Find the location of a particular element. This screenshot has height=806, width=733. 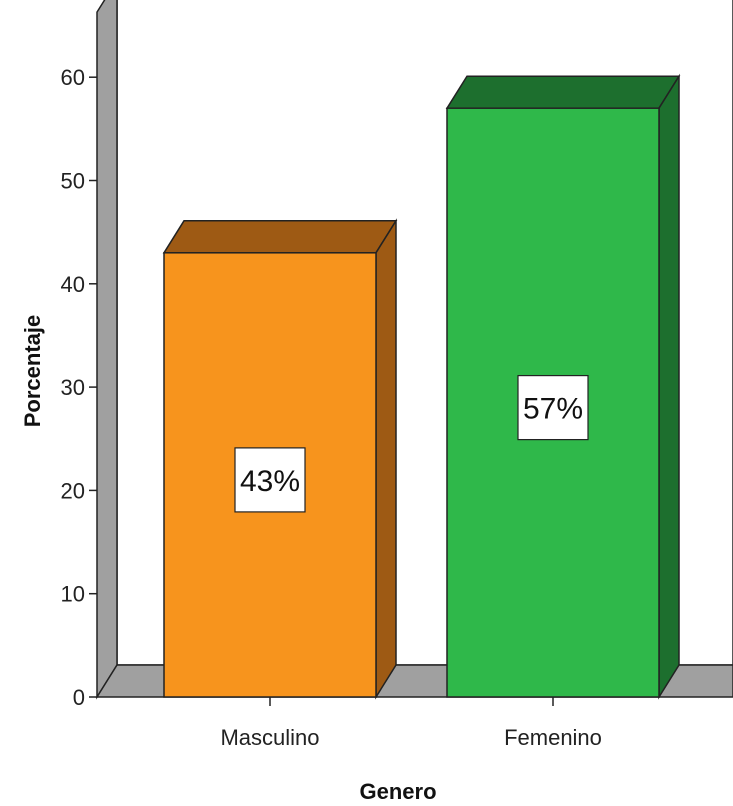

y-axis-title: Porcentaje is located at coordinates (32, 371).